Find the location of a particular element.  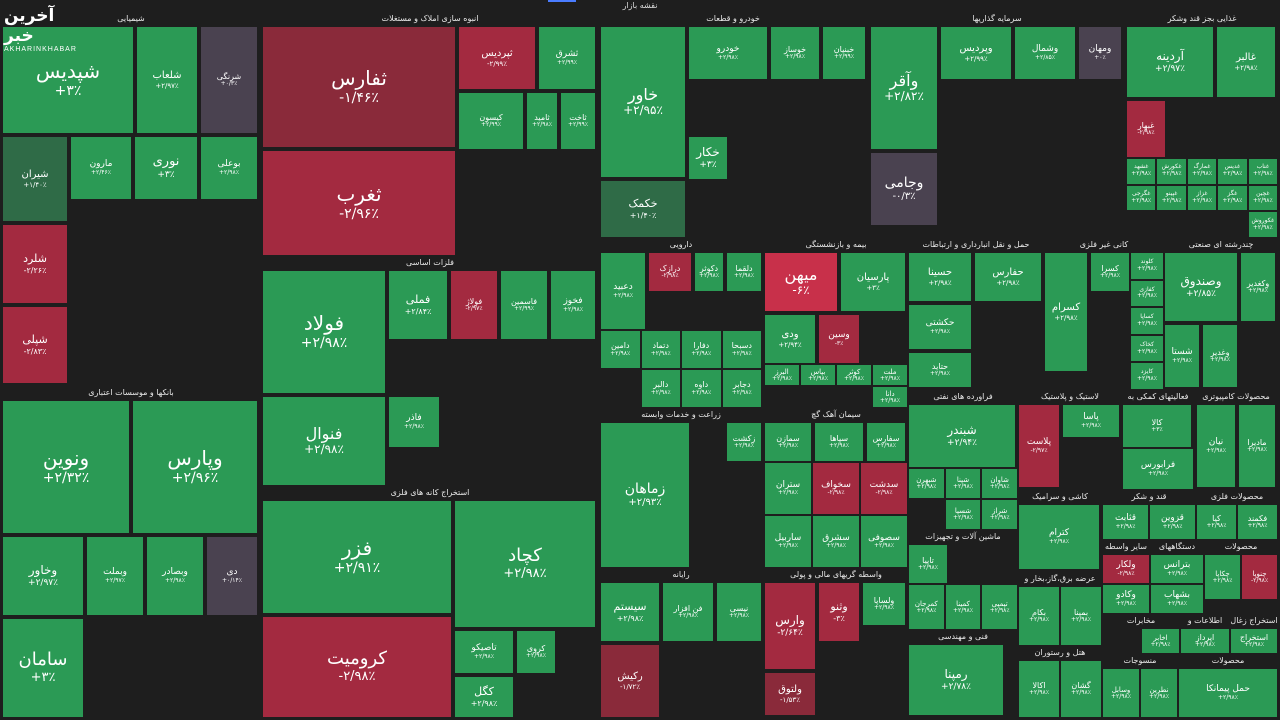

sector-28: دستگاههای is located at coordinates (1177, 577).